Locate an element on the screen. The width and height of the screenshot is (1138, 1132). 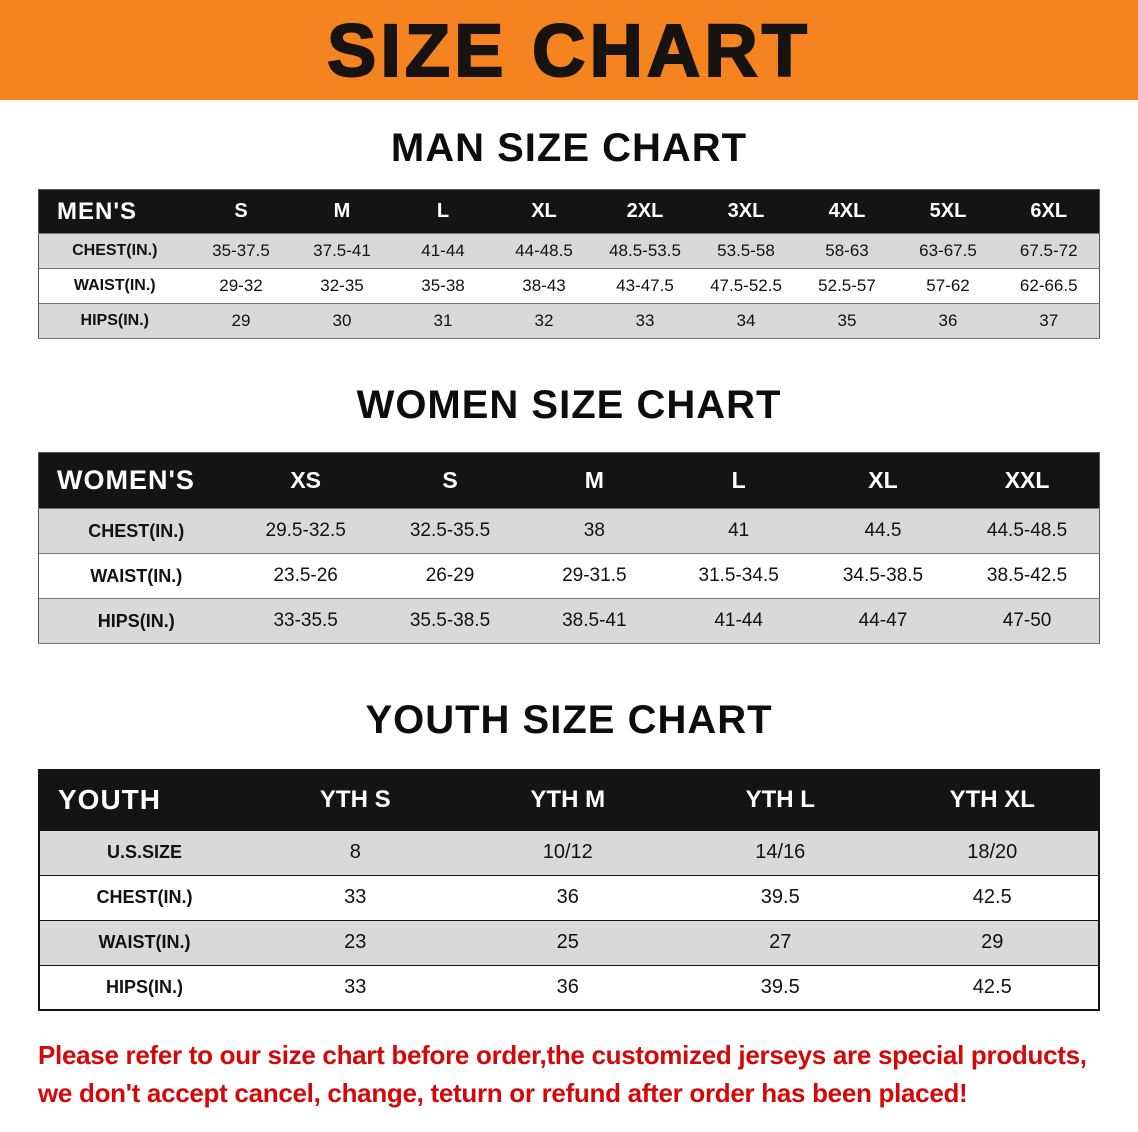
men-cell: 53.5-58 is located at coordinates (746, 250).